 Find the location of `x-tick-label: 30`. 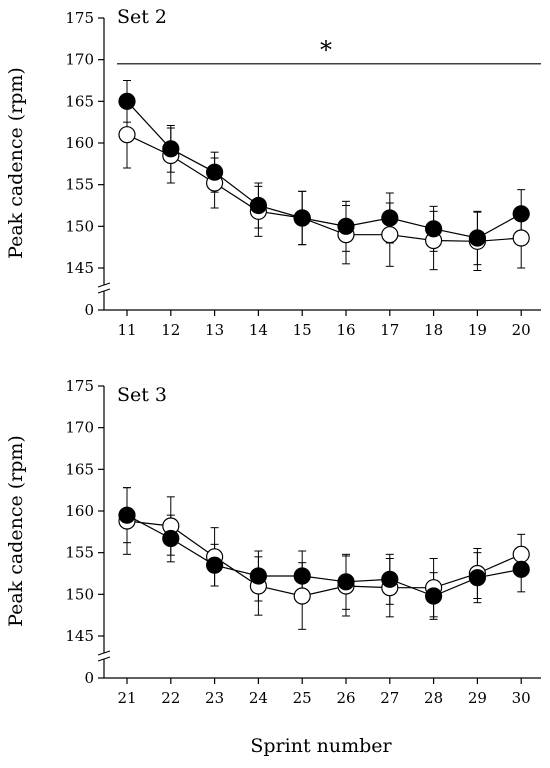

x-tick-label: 30 is located at coordinates (521, 698).